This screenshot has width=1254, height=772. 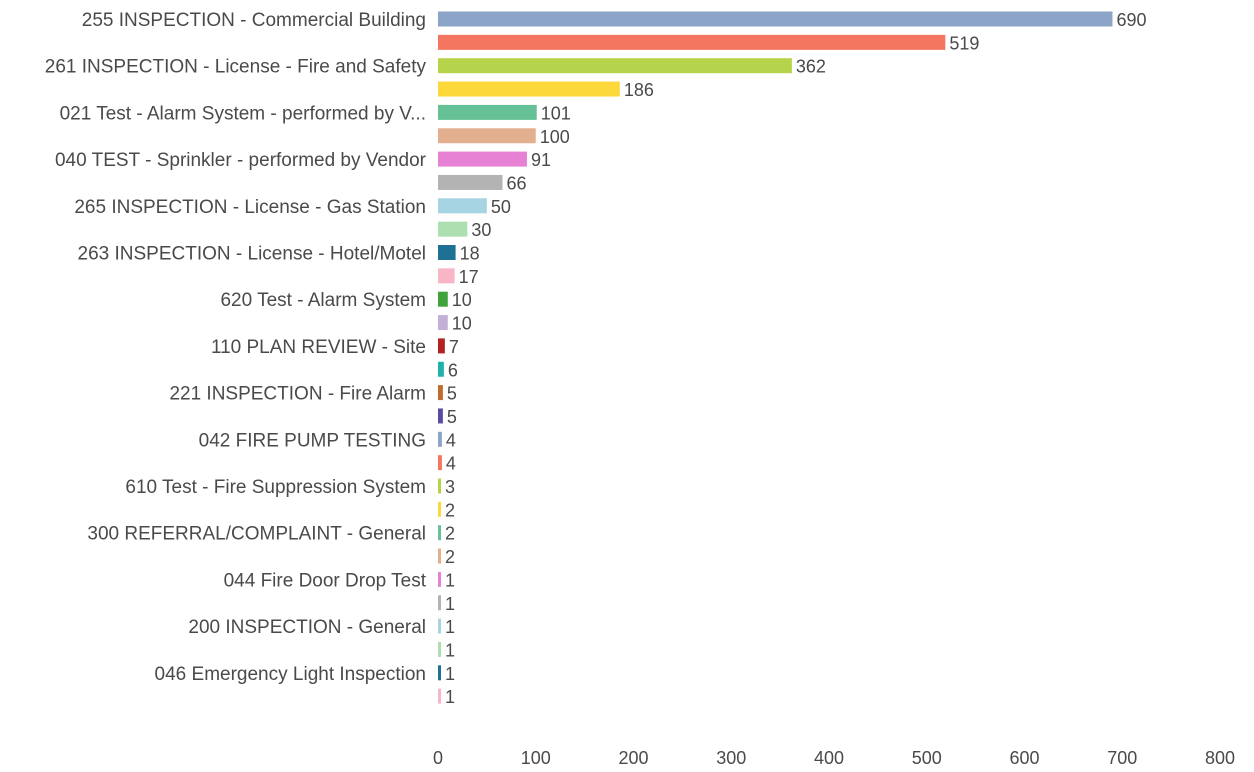 I want to click on x-tick-label-5: 500, so click(x=927, y=758).